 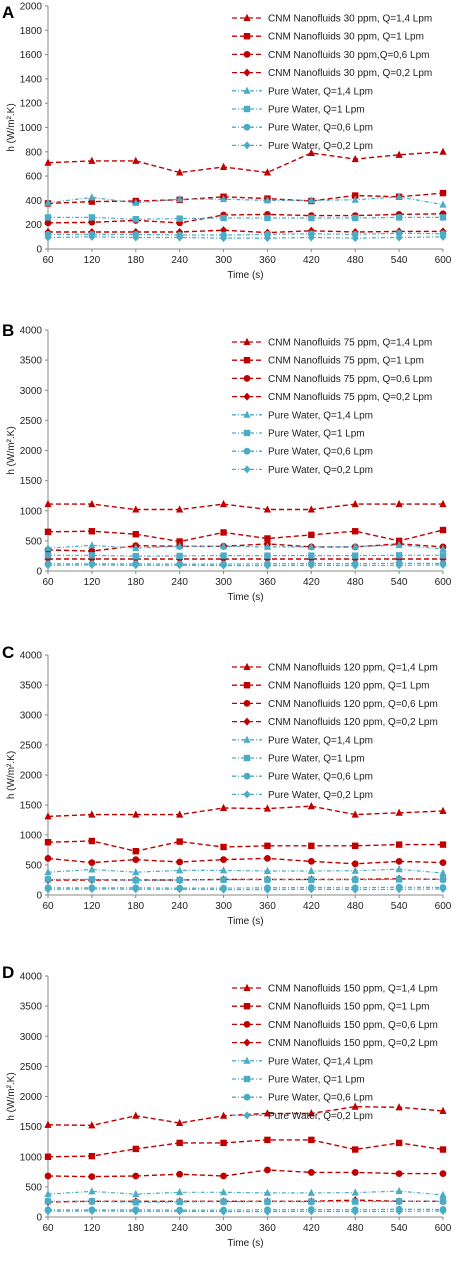 I want to click on series-water-diamond, so click(x=245, y=237).